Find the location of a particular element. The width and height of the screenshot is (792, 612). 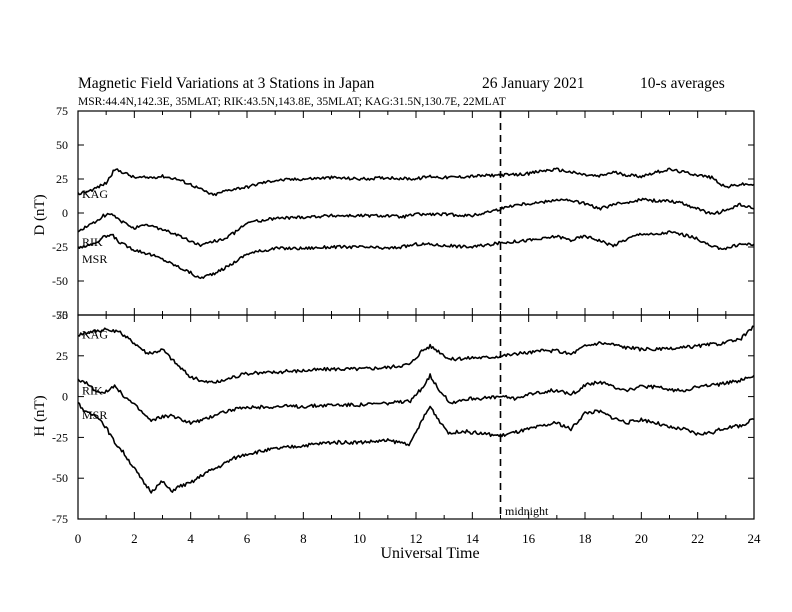

chart-date: 26 January 2021 is located at coordinates (533, 83).